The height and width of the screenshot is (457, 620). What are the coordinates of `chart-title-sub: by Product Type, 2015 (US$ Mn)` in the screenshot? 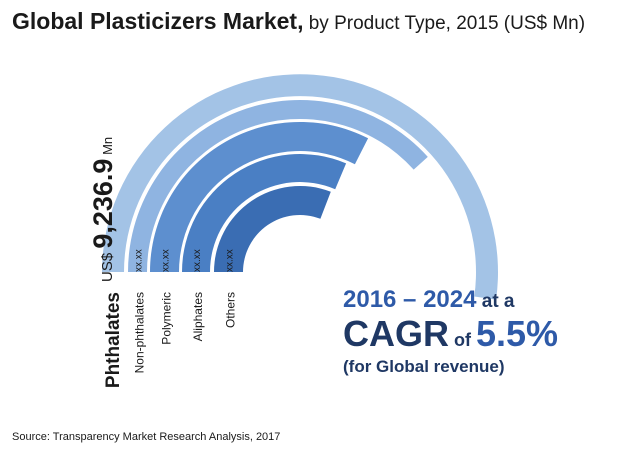 It's located at (444, 23).